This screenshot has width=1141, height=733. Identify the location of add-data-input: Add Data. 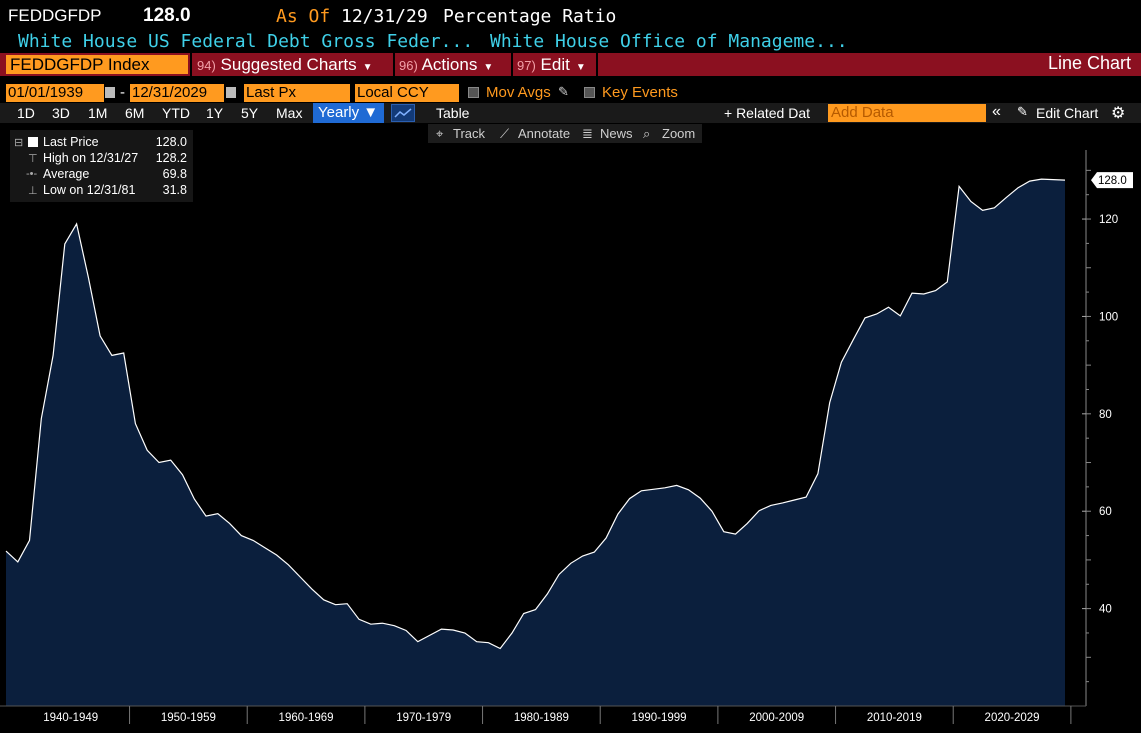
(907, 113).